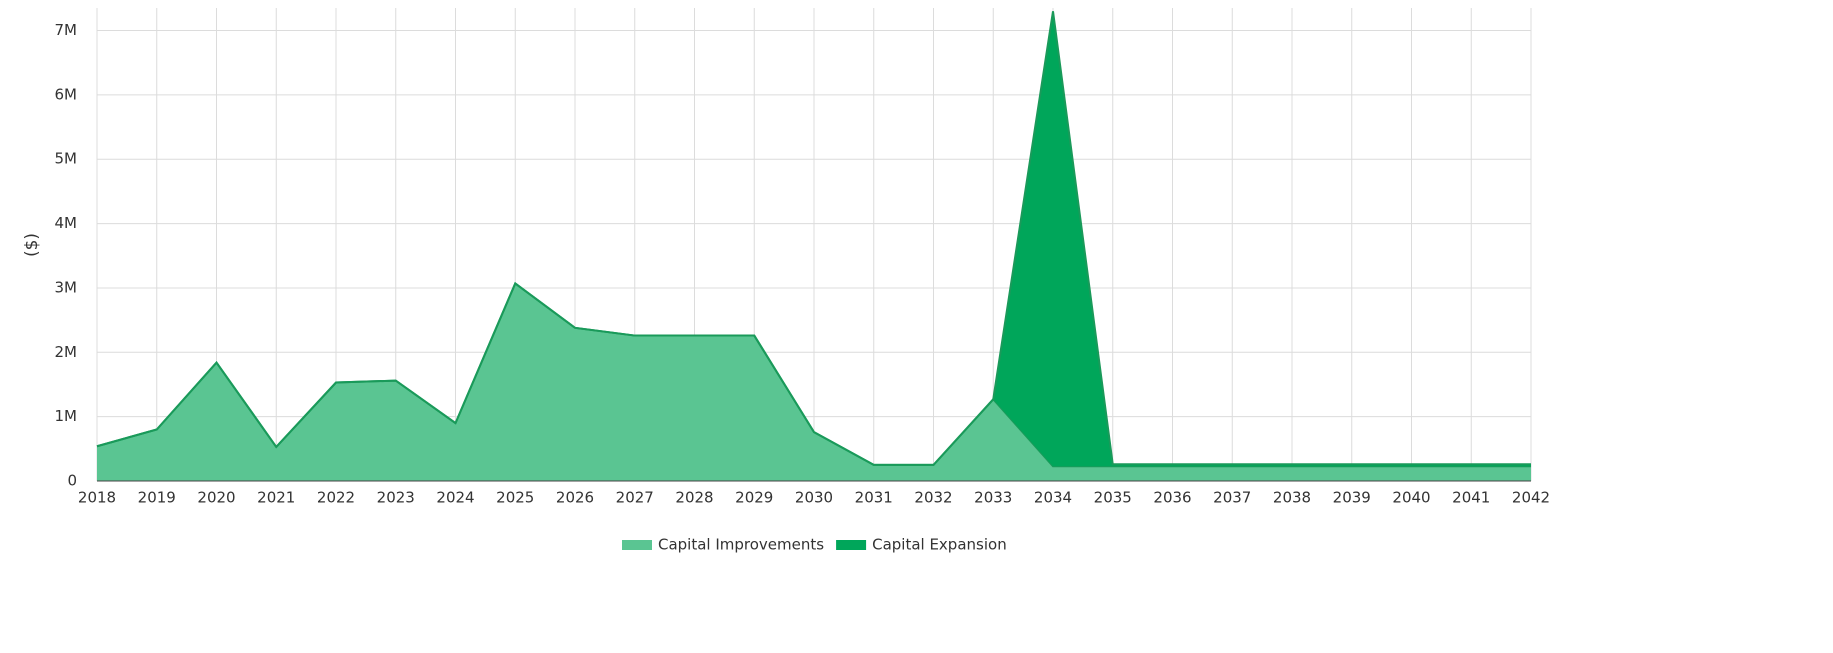 This screenshot has width=1833, height=653. What do you see at coordinates (1172, 498) in the screenshot?
I see `x-tick-label: 2036` at bounding box center [1172, 498].